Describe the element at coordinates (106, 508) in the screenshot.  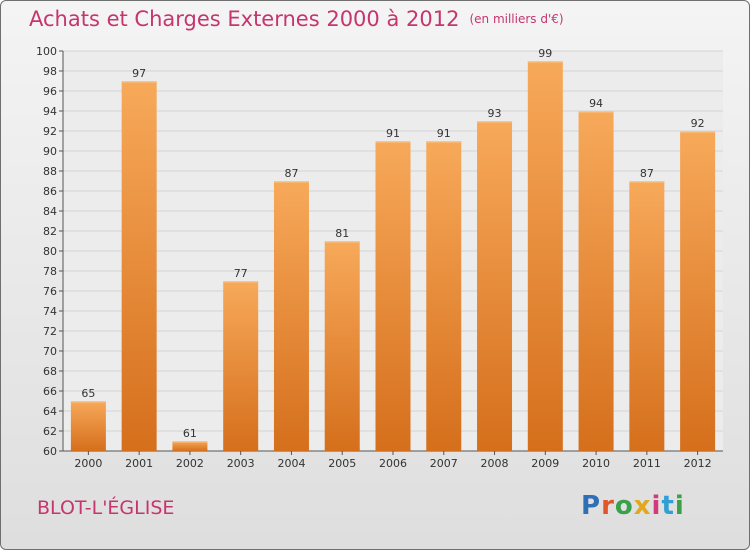
I see `commune-name: BLOT-L'ÉGLISE` at that location.